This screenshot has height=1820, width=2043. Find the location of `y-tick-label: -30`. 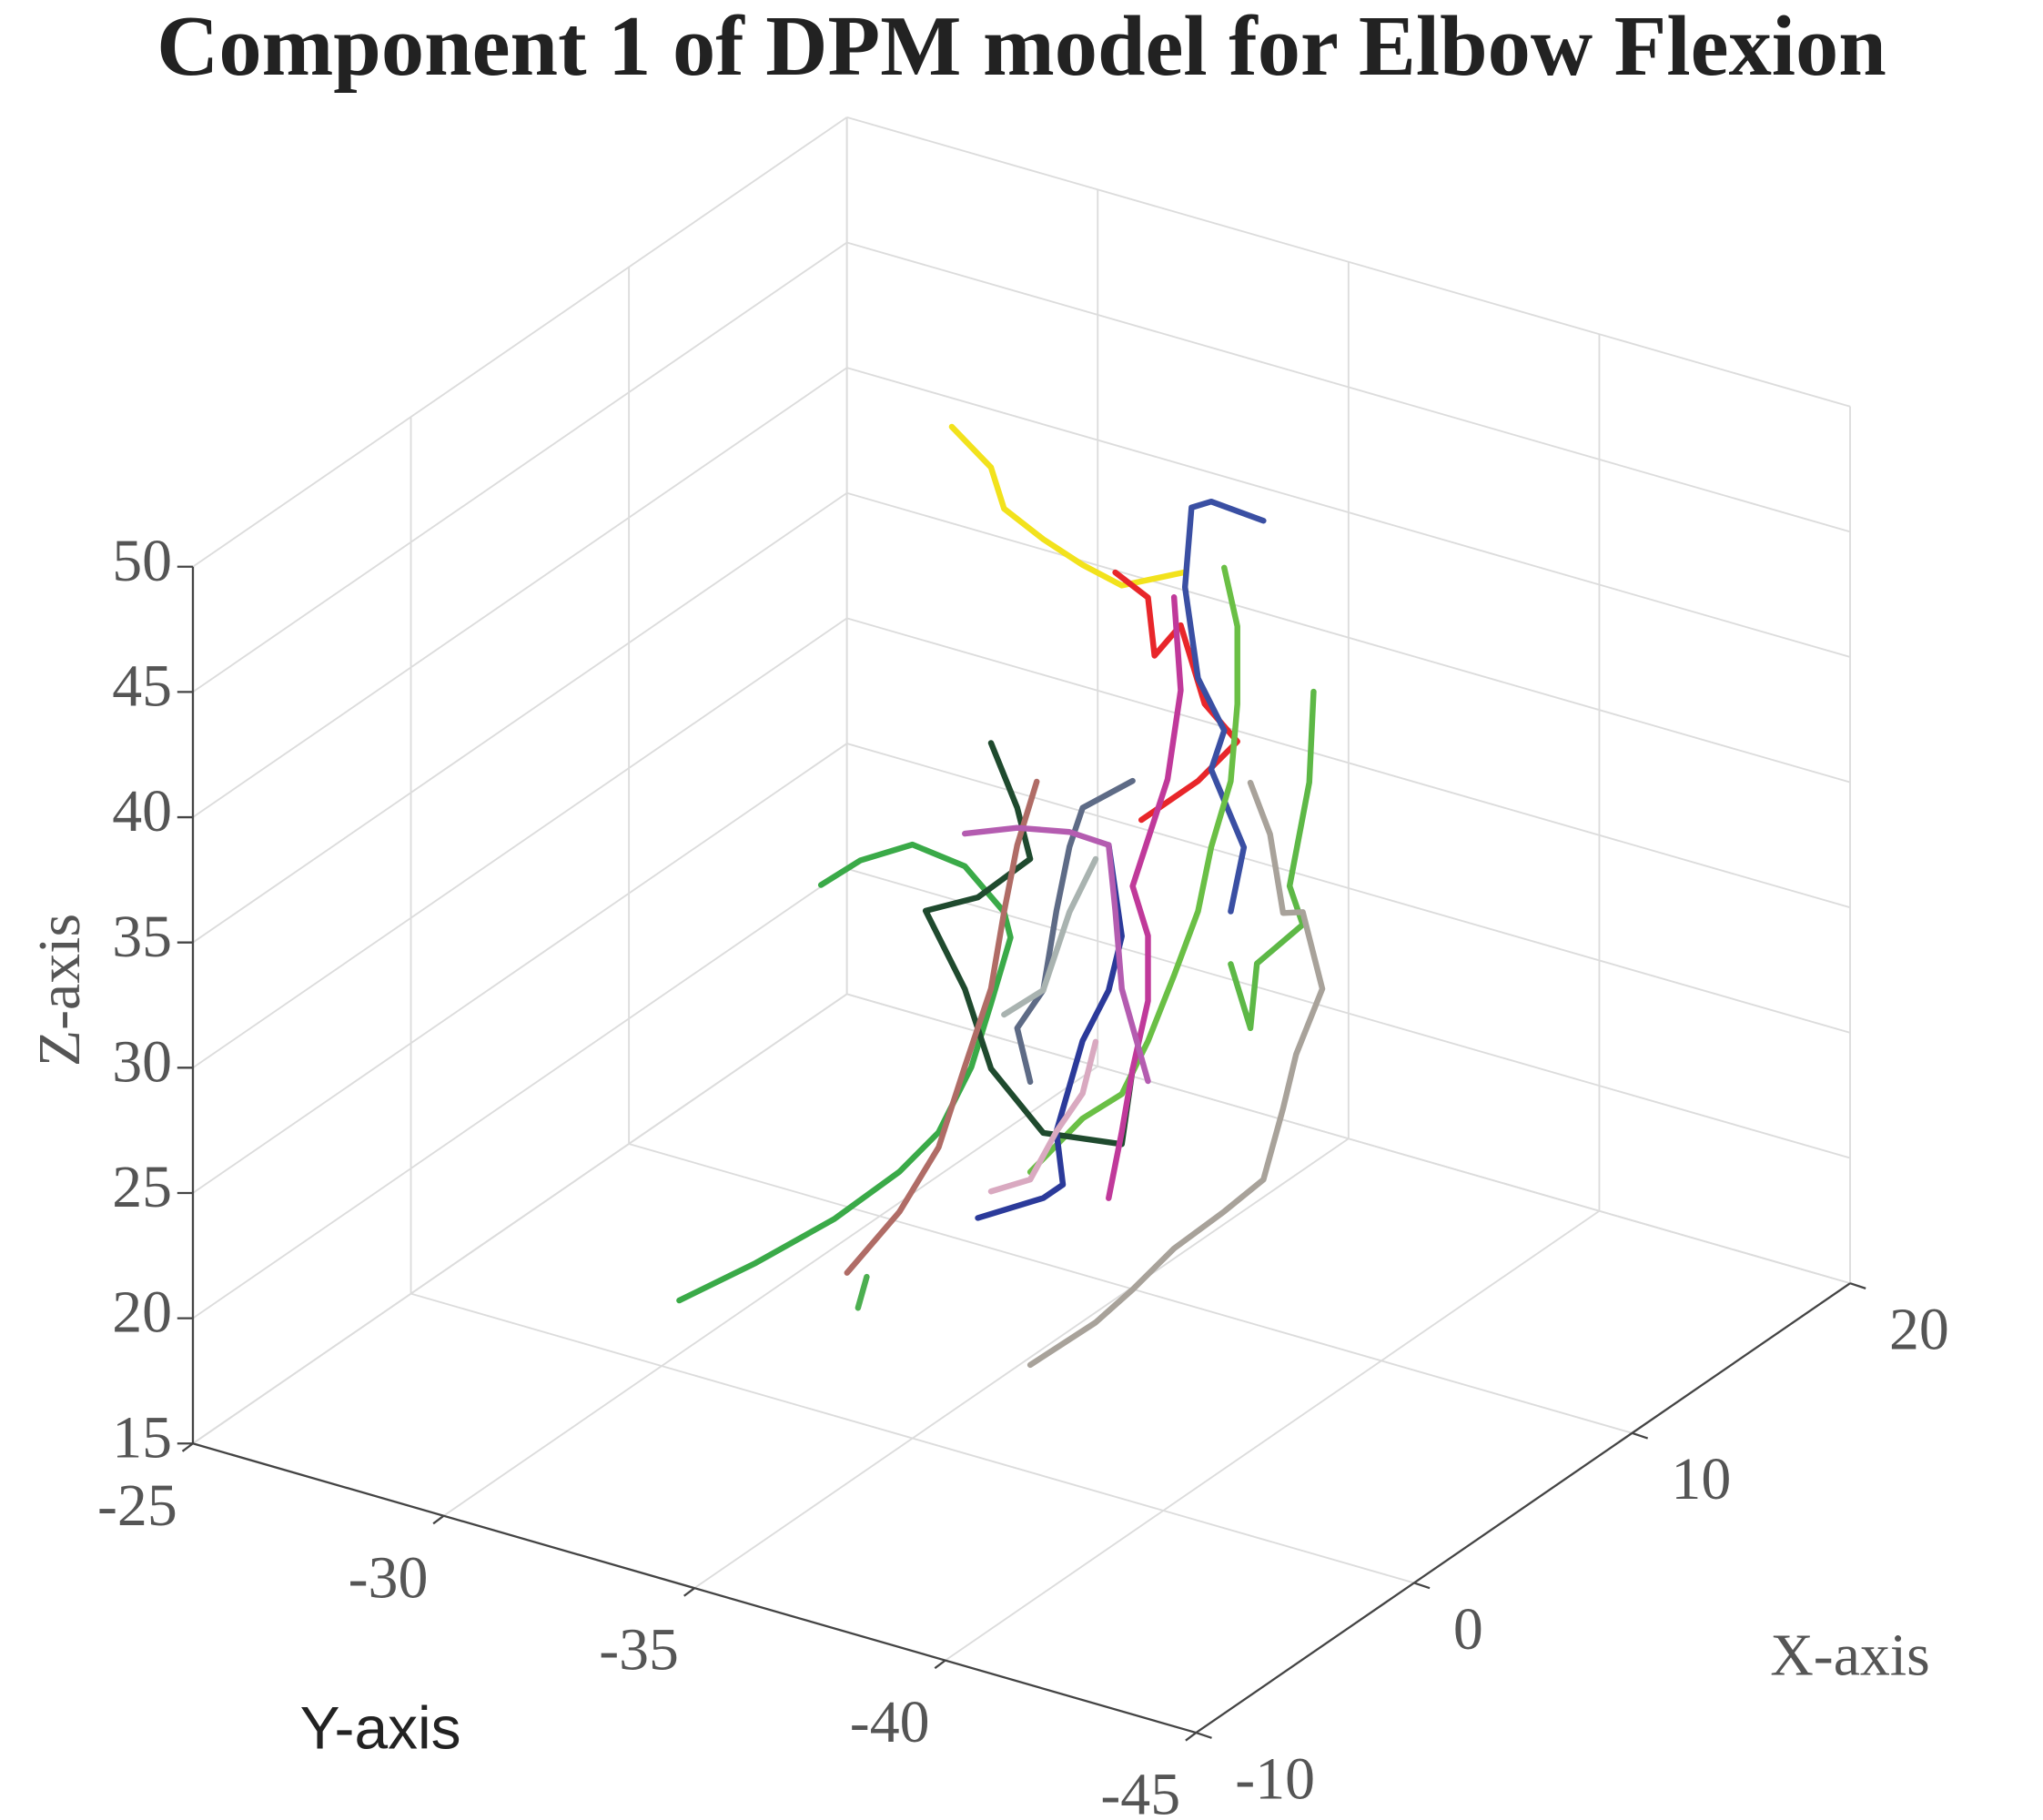

y-tick-label: -30 is located at coordinates (389, 1578).